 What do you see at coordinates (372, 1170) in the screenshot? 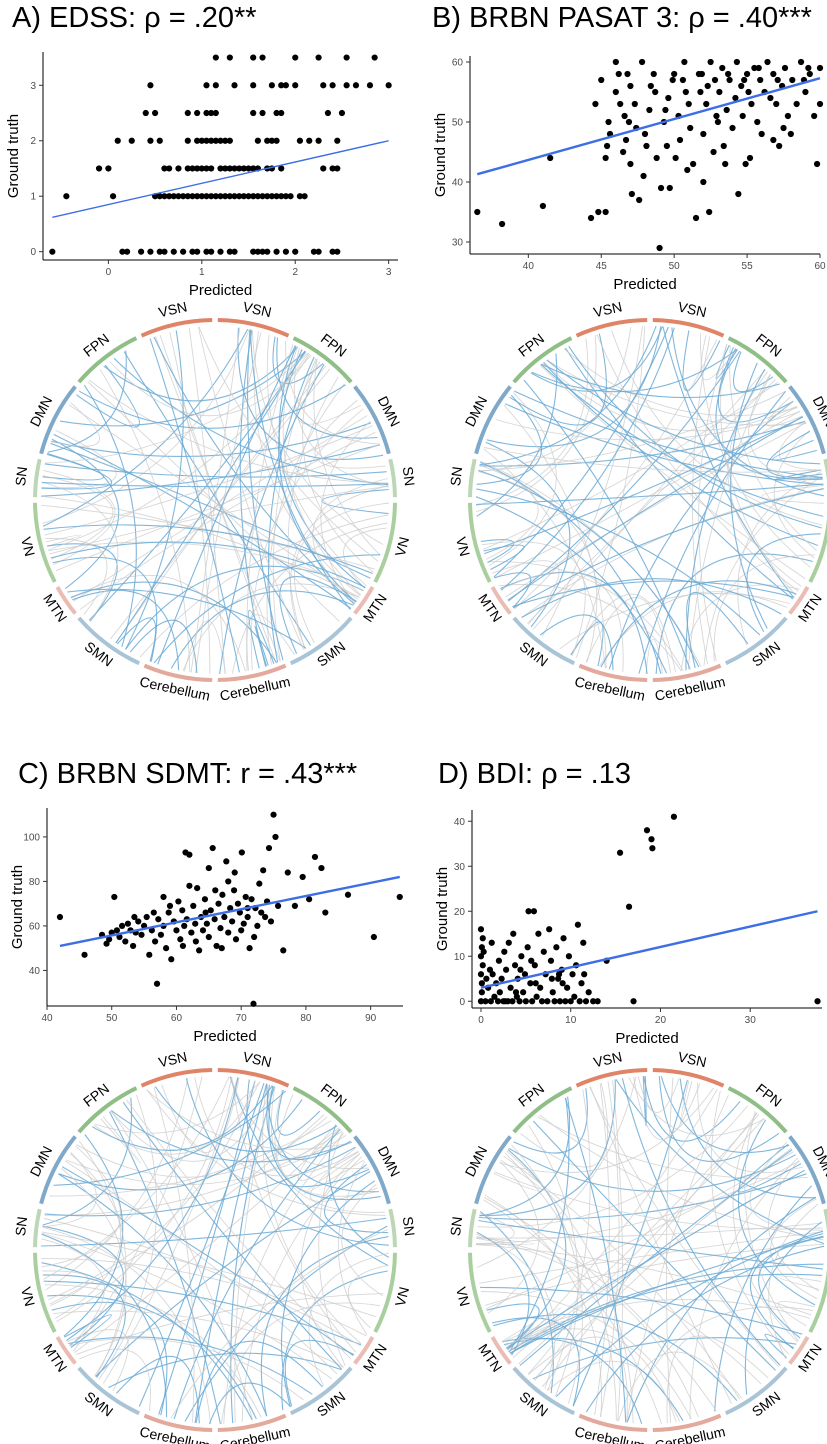
I see `network-arc-dmn` at bounding box center [372, 1170].